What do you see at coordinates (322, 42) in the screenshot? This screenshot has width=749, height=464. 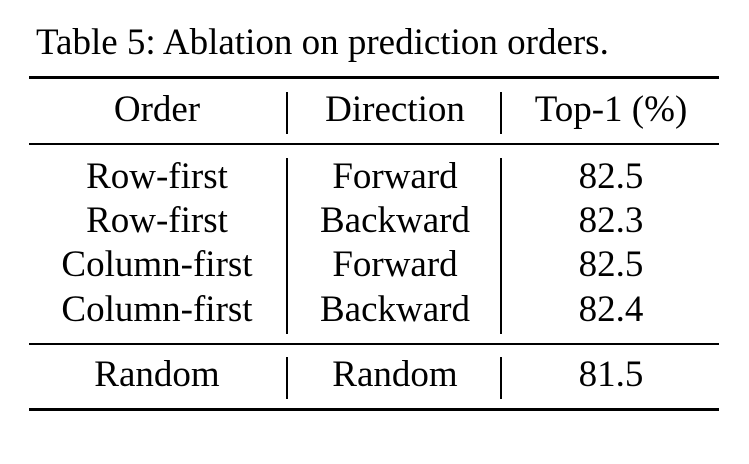 I see `table-caption: Table 5: Ablation on prediction orders.` at bounding box center [322, 42].